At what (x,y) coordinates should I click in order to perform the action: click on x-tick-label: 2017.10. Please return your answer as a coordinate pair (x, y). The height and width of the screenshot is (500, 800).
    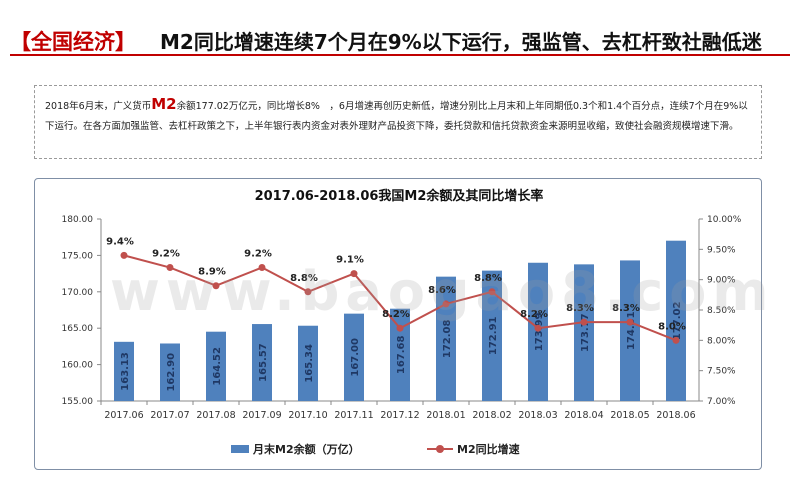
    Looking at the image, I should click on (307, 415).